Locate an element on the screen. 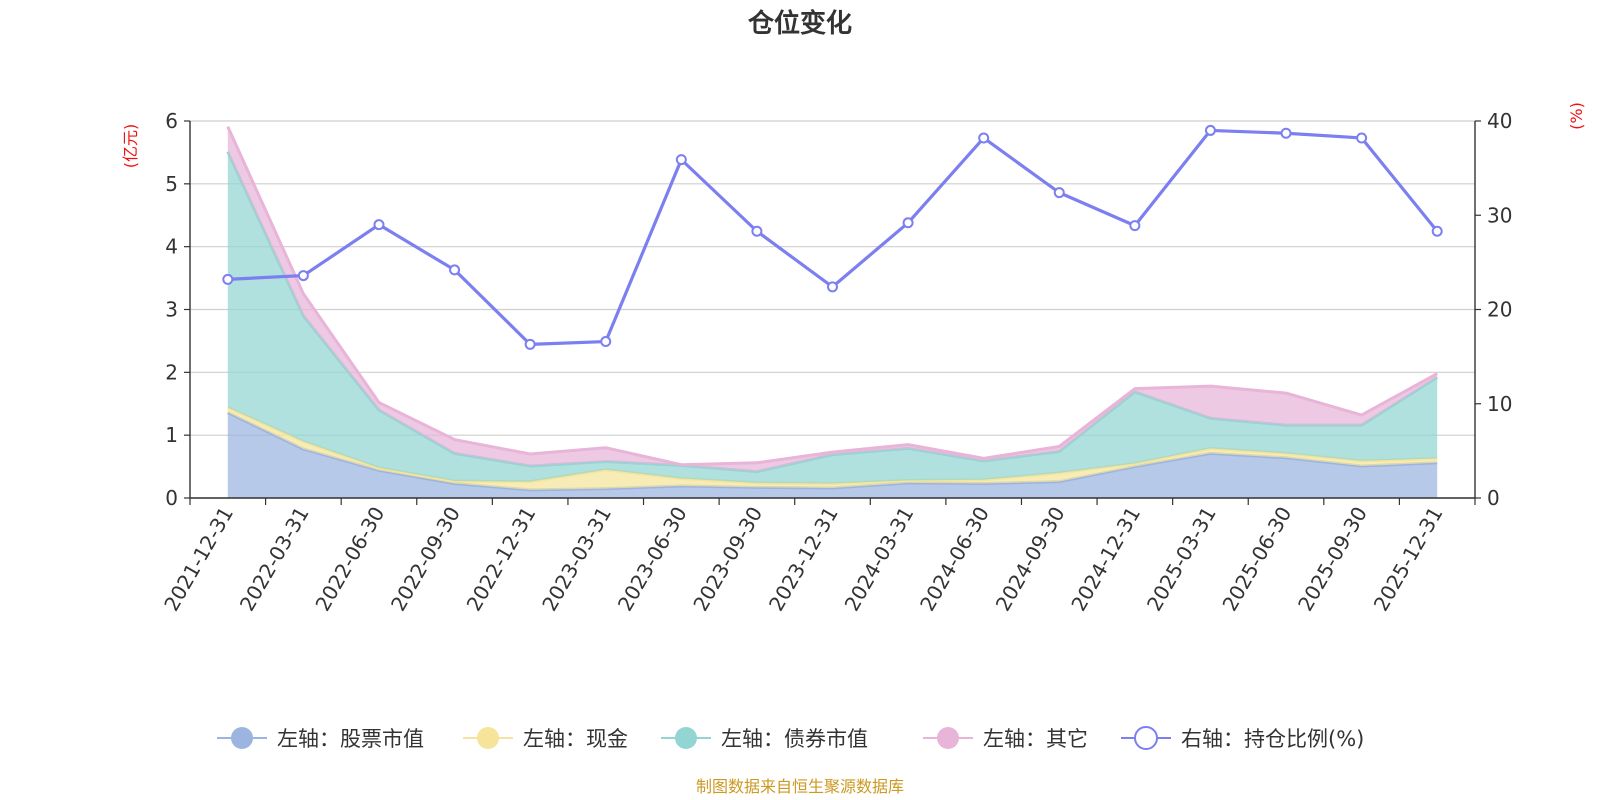  legend-item-2: 左轴：现金 is located at coordinates (545, 739).